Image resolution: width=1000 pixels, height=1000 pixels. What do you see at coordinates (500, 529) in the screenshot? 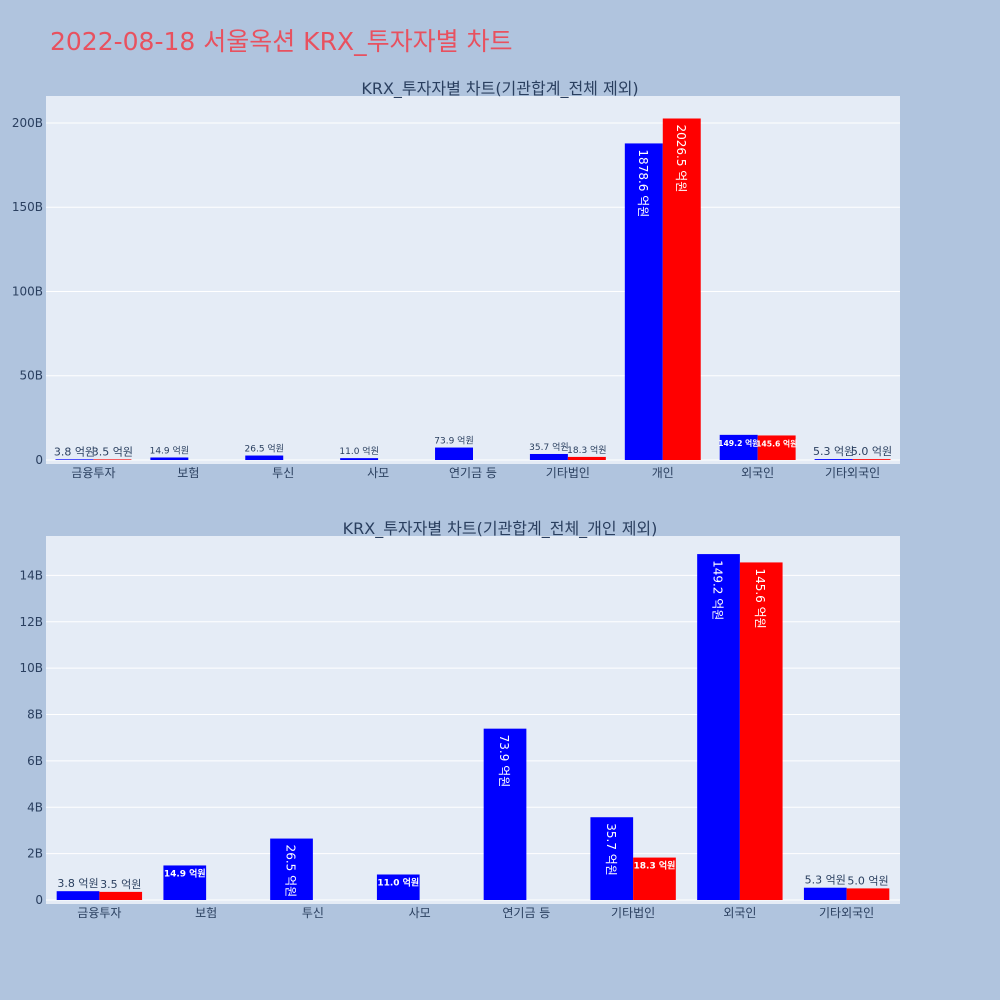
I see `chart-title: KRX_투자자별 차트(기관합계_전체_개인 제외)` at bounding box center [500, 529].